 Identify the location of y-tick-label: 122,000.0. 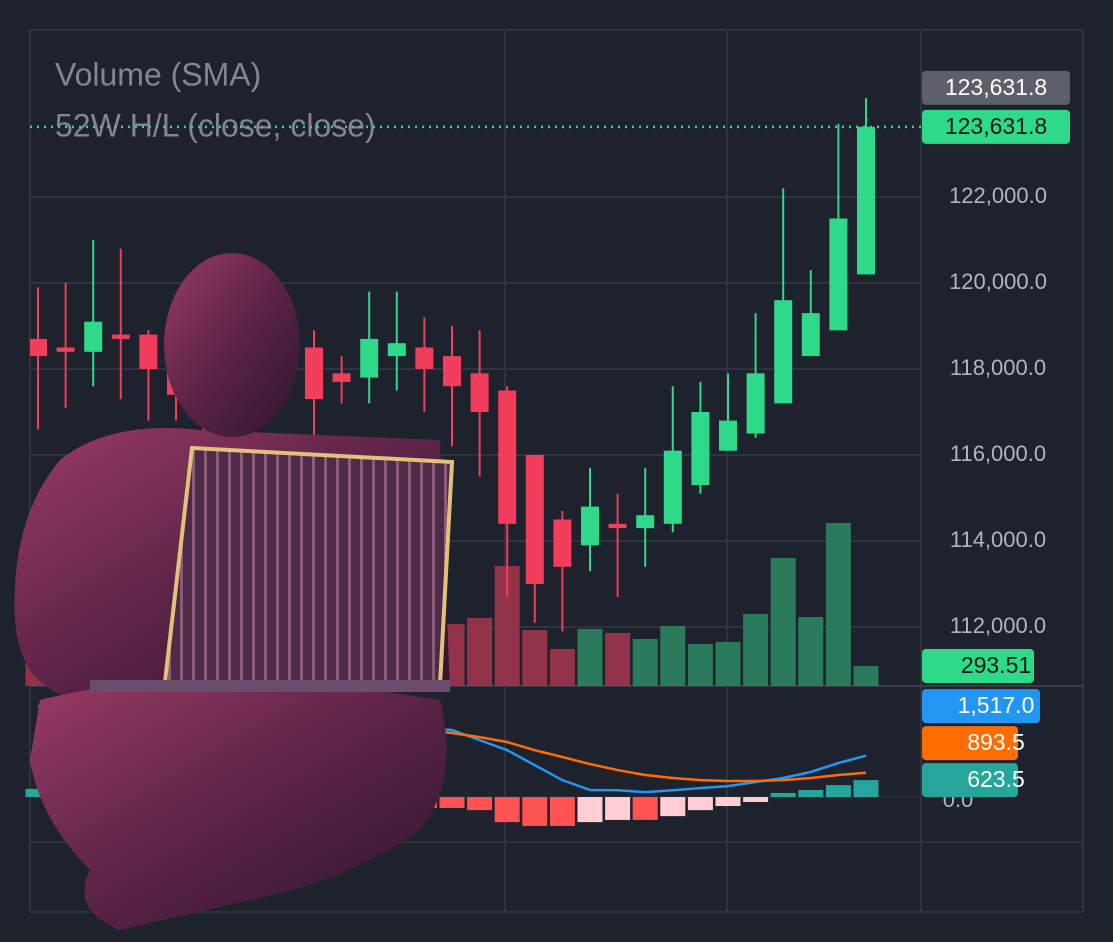
(998, 195).